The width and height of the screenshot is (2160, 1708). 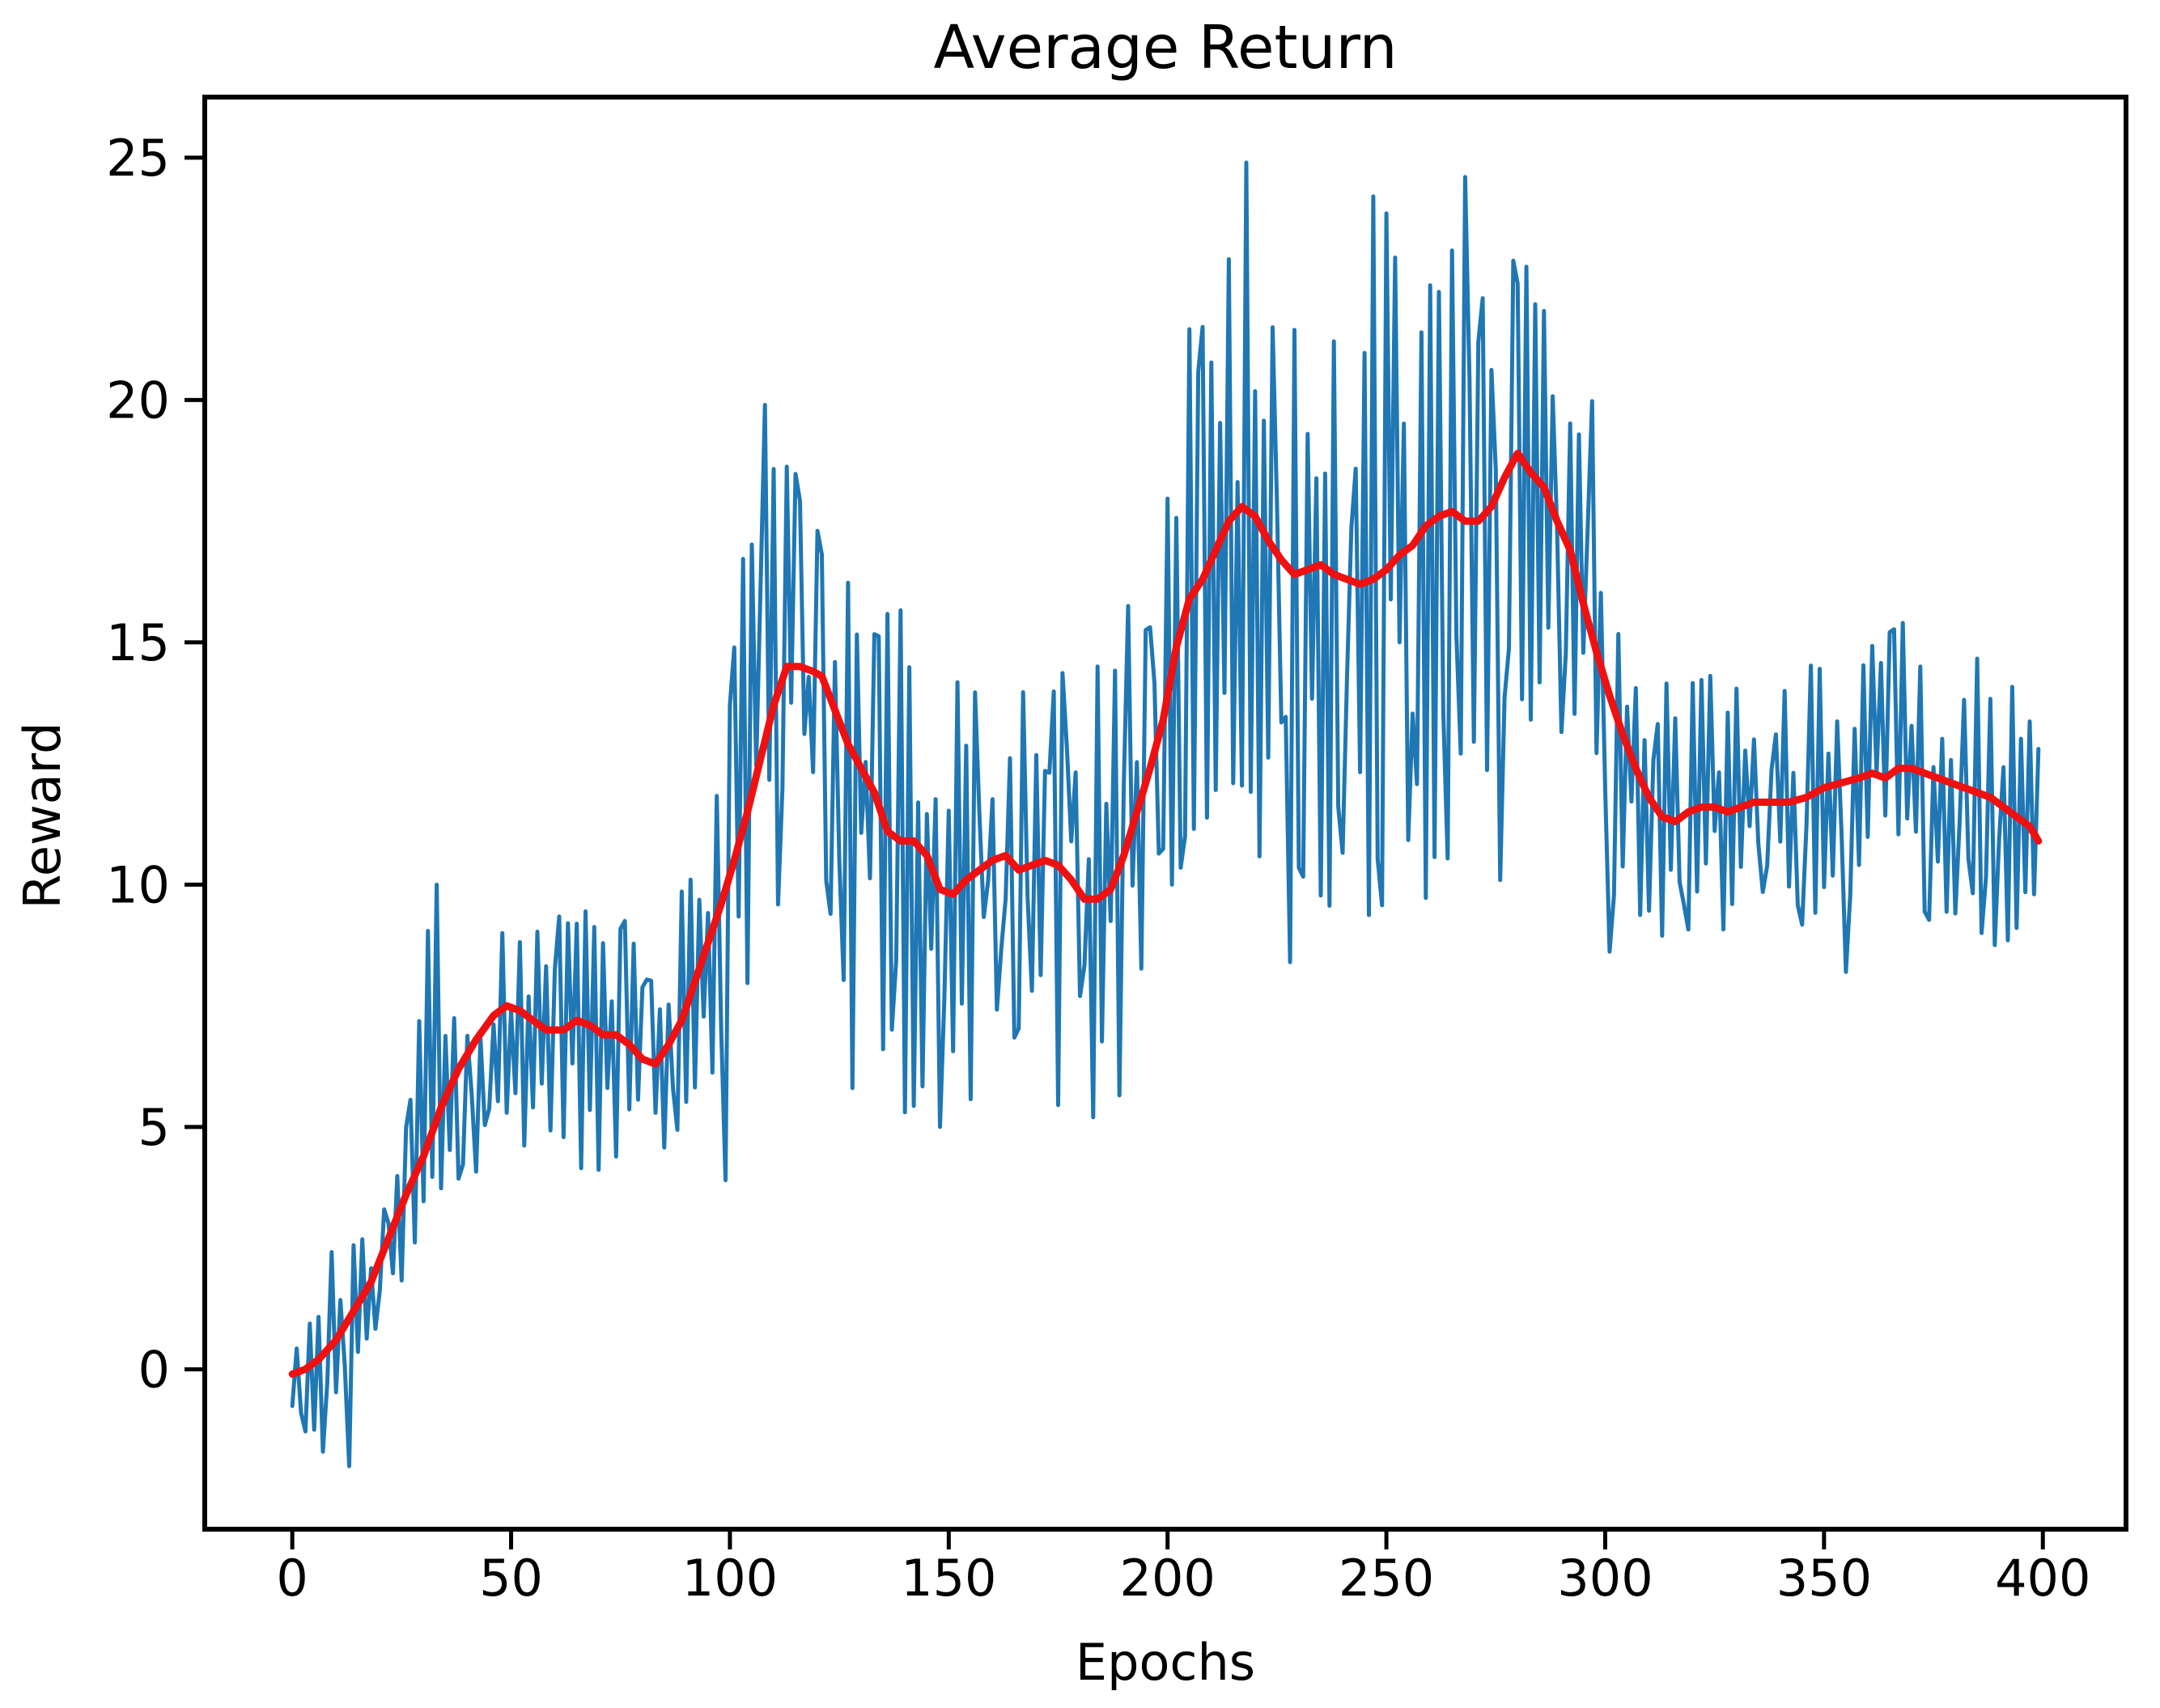 I want to click on x-tick-label: 50, so click(x=511, y=1578).